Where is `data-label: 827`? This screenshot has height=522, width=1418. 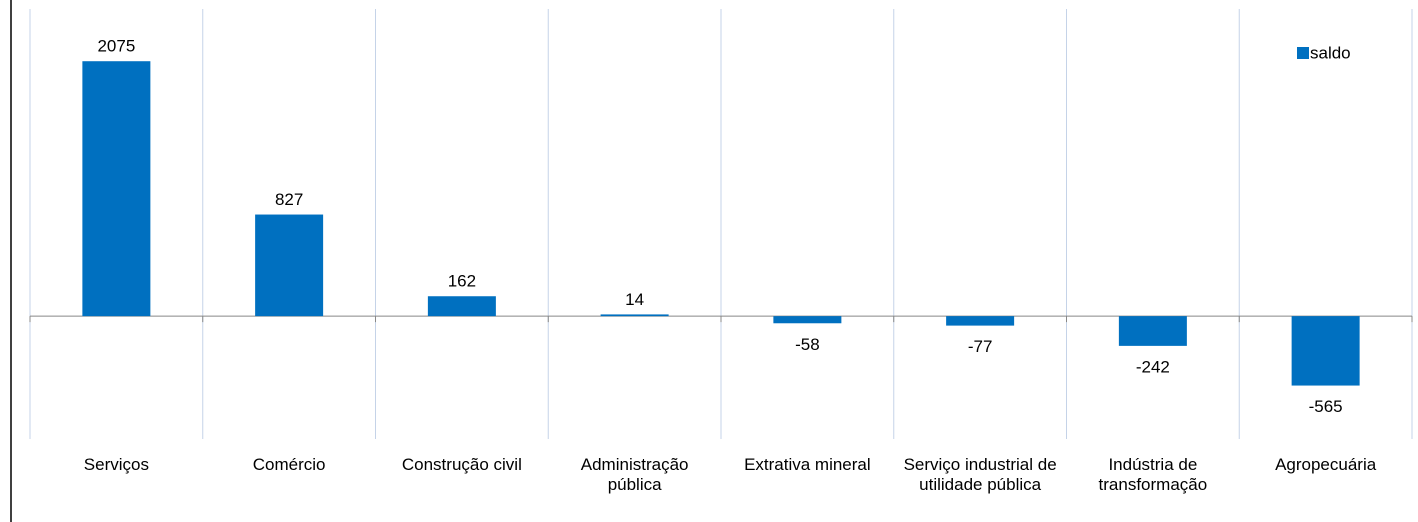 data-label: 827 is located at coordinates (289, 199).